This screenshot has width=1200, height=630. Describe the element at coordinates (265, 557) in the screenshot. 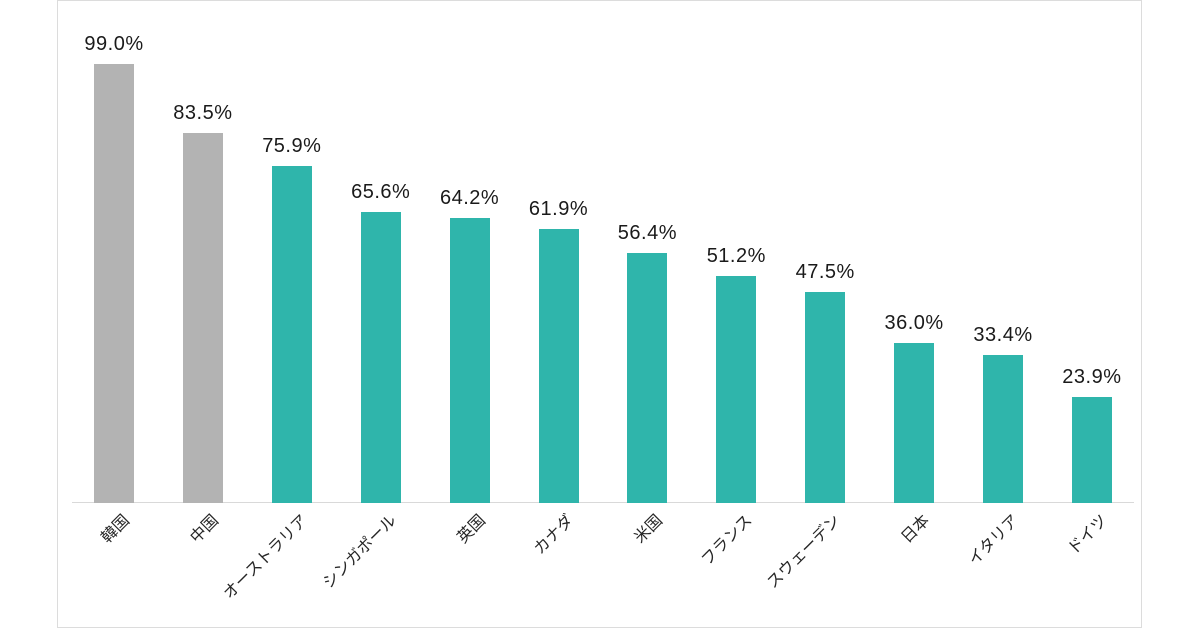

I see `category-label: オーストラリア` at that location.